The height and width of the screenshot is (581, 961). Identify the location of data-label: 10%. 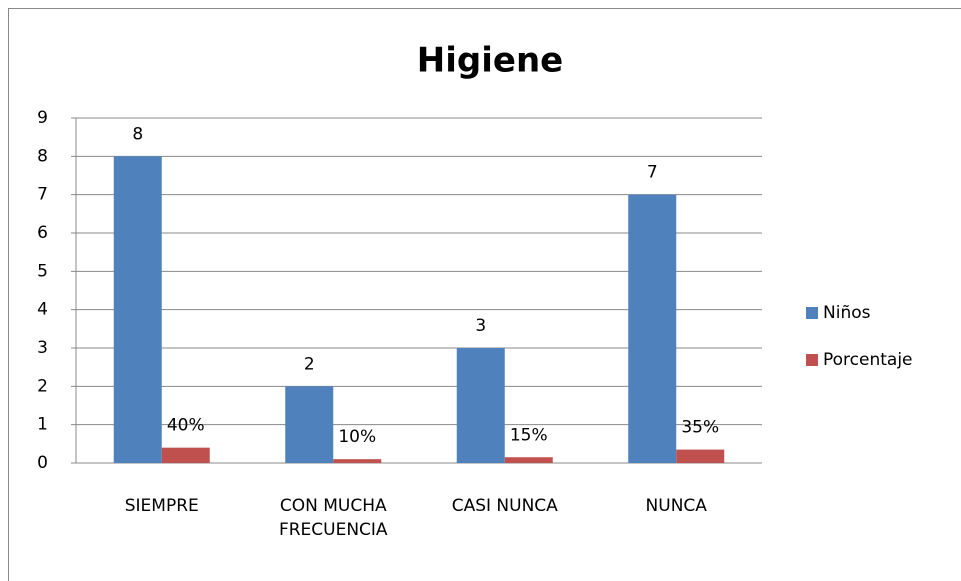
(357, 437).